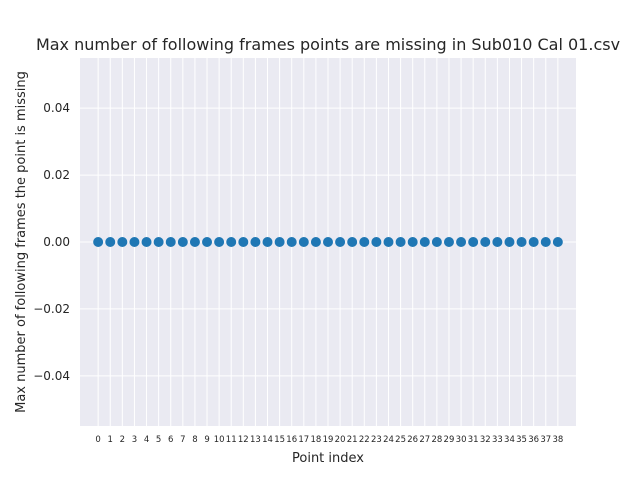  What do you see at coordinates (56, 175) in the screenshot?
I see `y-tick-label: 0.02` at bounding box center [56, 175].